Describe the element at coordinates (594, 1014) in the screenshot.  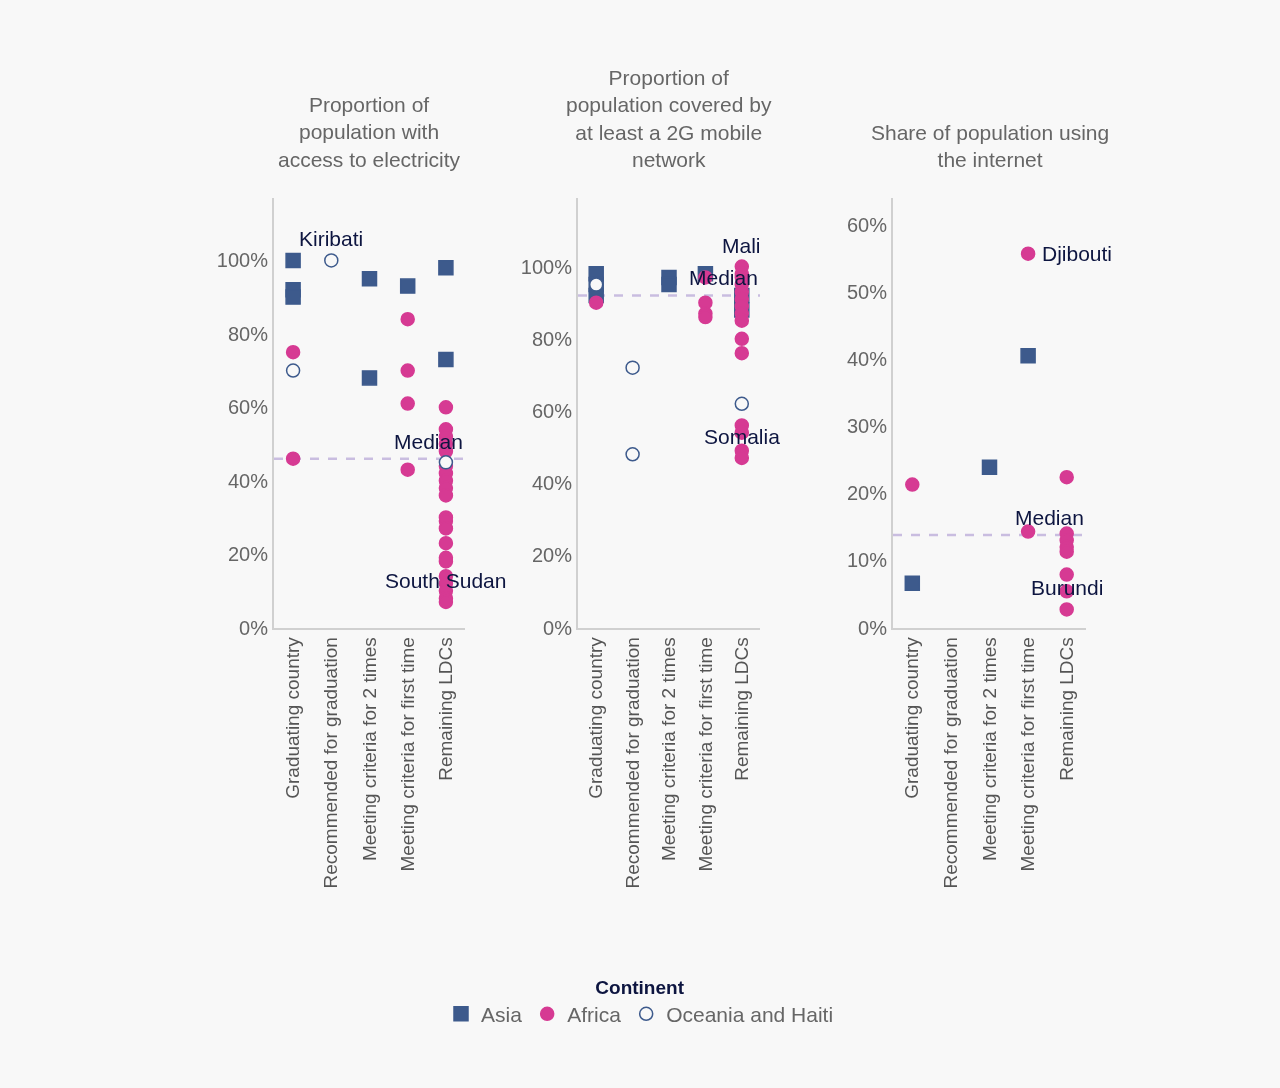
I see `legend-label: Africa` at that location.